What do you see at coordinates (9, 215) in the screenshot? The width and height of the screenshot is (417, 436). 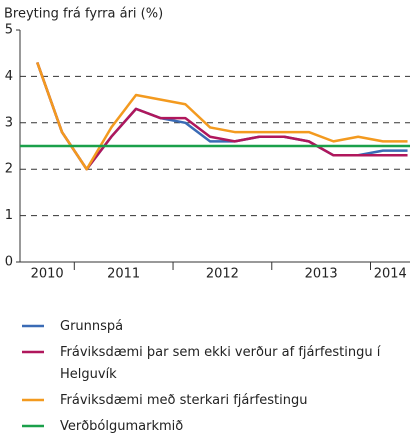 I see `y-tick-label: 1` at bounding box center [9, 215].